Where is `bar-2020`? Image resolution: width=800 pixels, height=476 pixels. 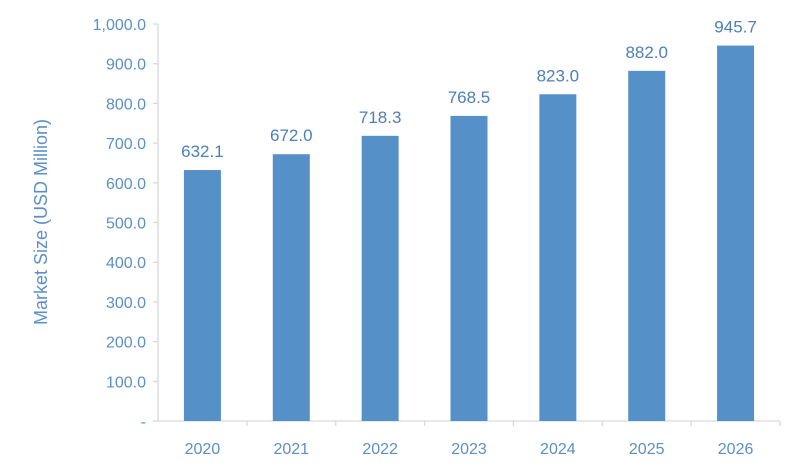
bar-2020 is located at coordinates (202, 295).